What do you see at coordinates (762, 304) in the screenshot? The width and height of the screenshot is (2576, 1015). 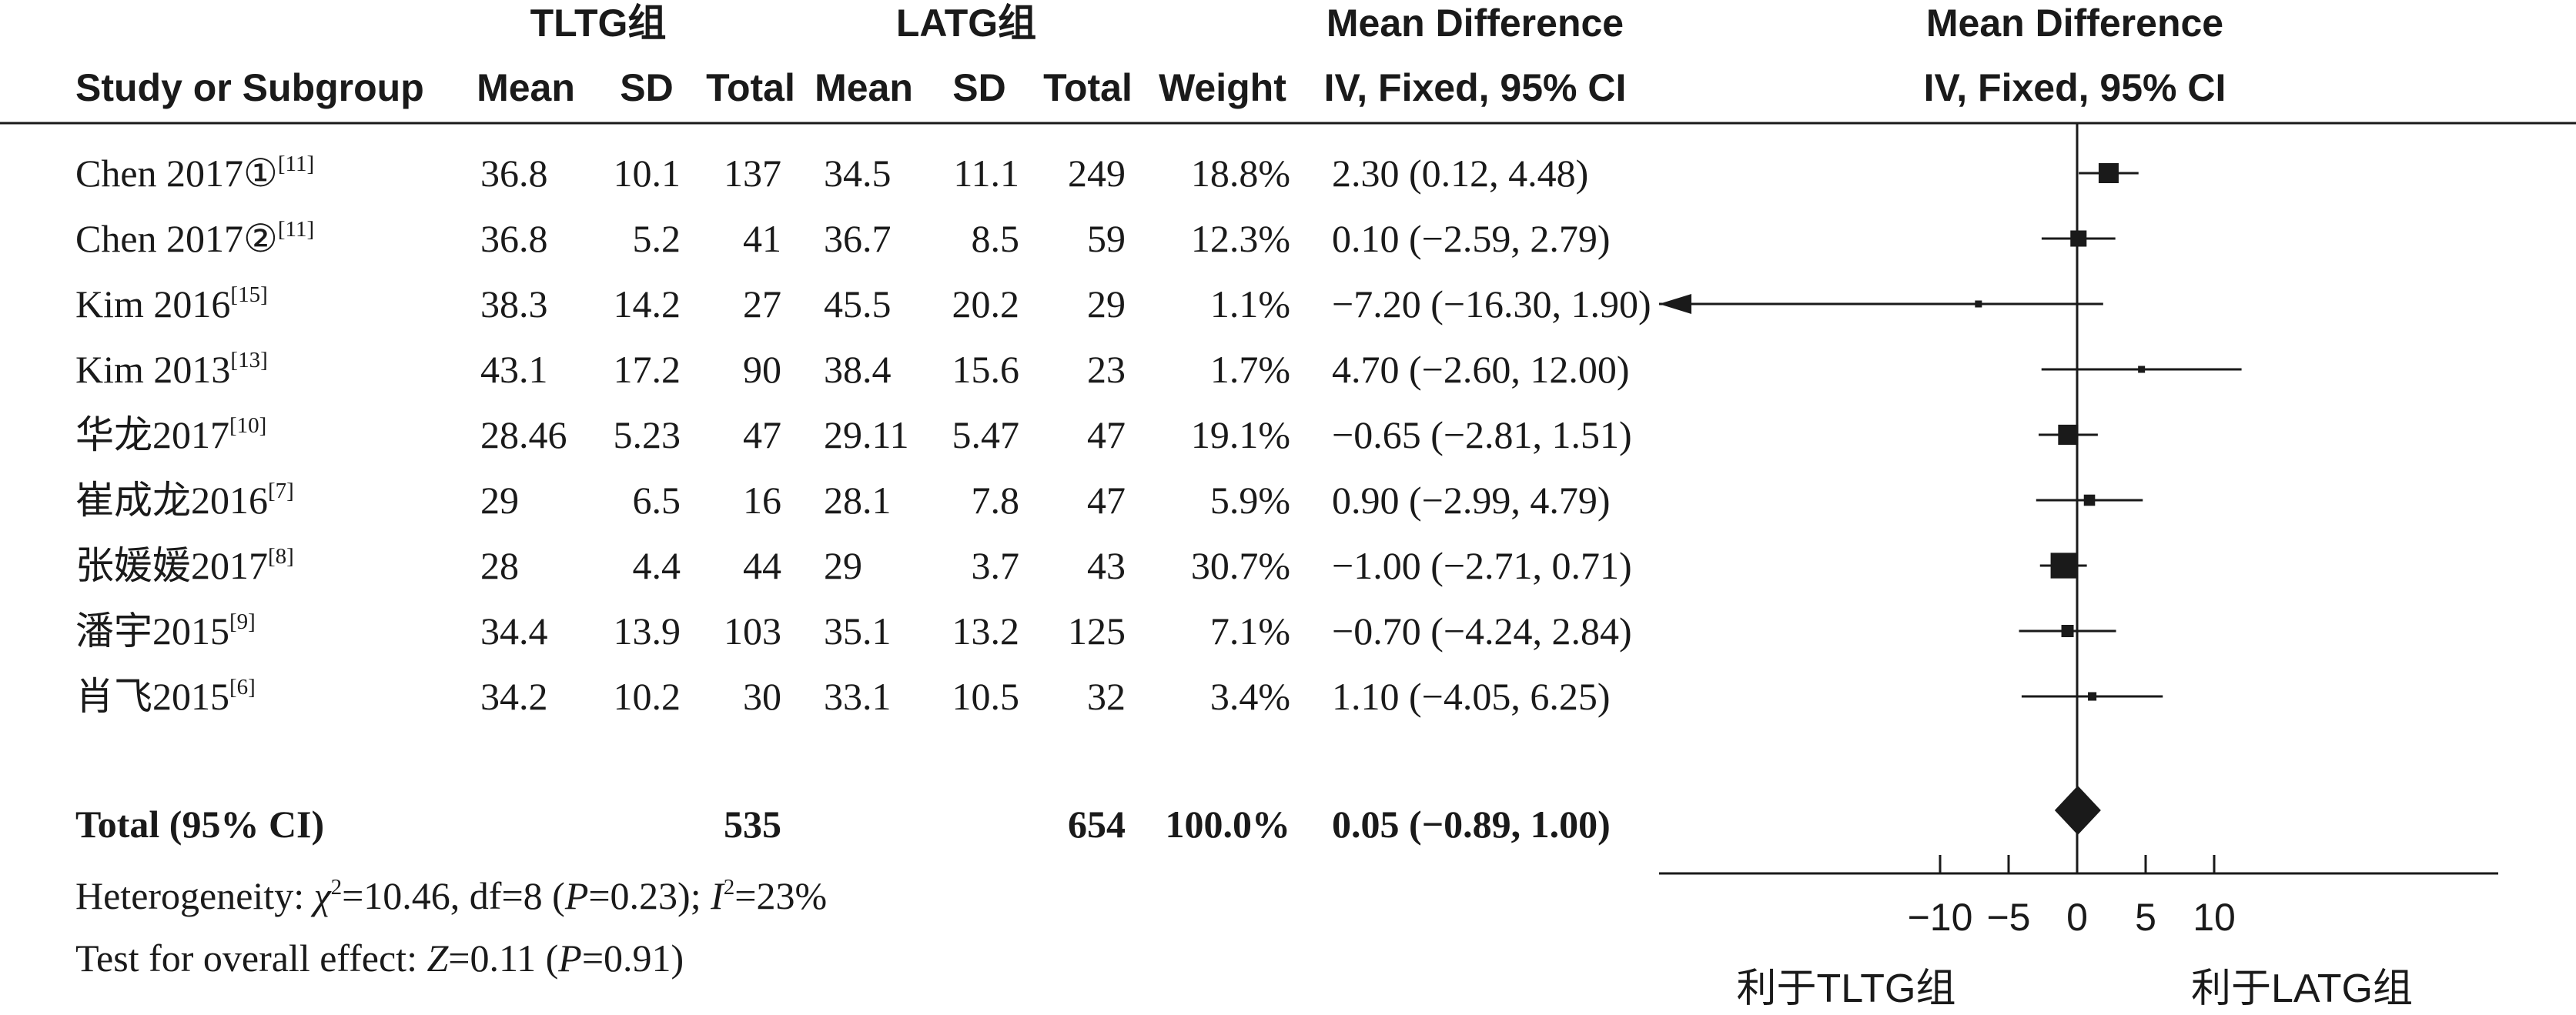 I see `group1-total-cell: 27` at bounding box center [762, 304].